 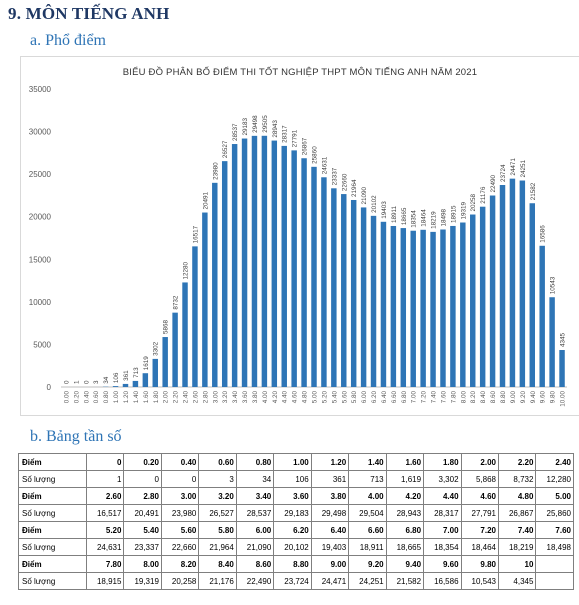 I want to click on score-cell: 9.00, so click(x=330, y=564).